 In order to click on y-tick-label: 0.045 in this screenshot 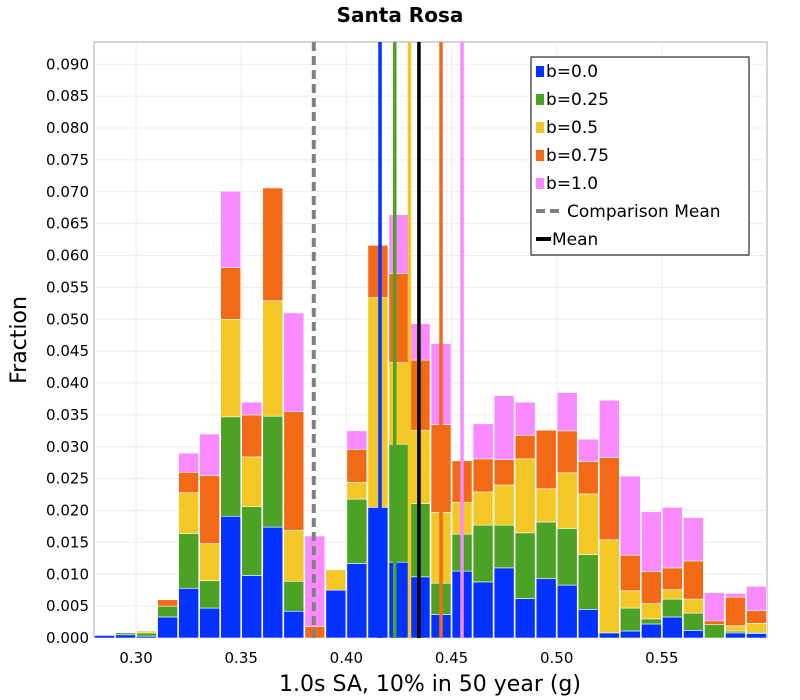, I will do `click(67, 351)`.